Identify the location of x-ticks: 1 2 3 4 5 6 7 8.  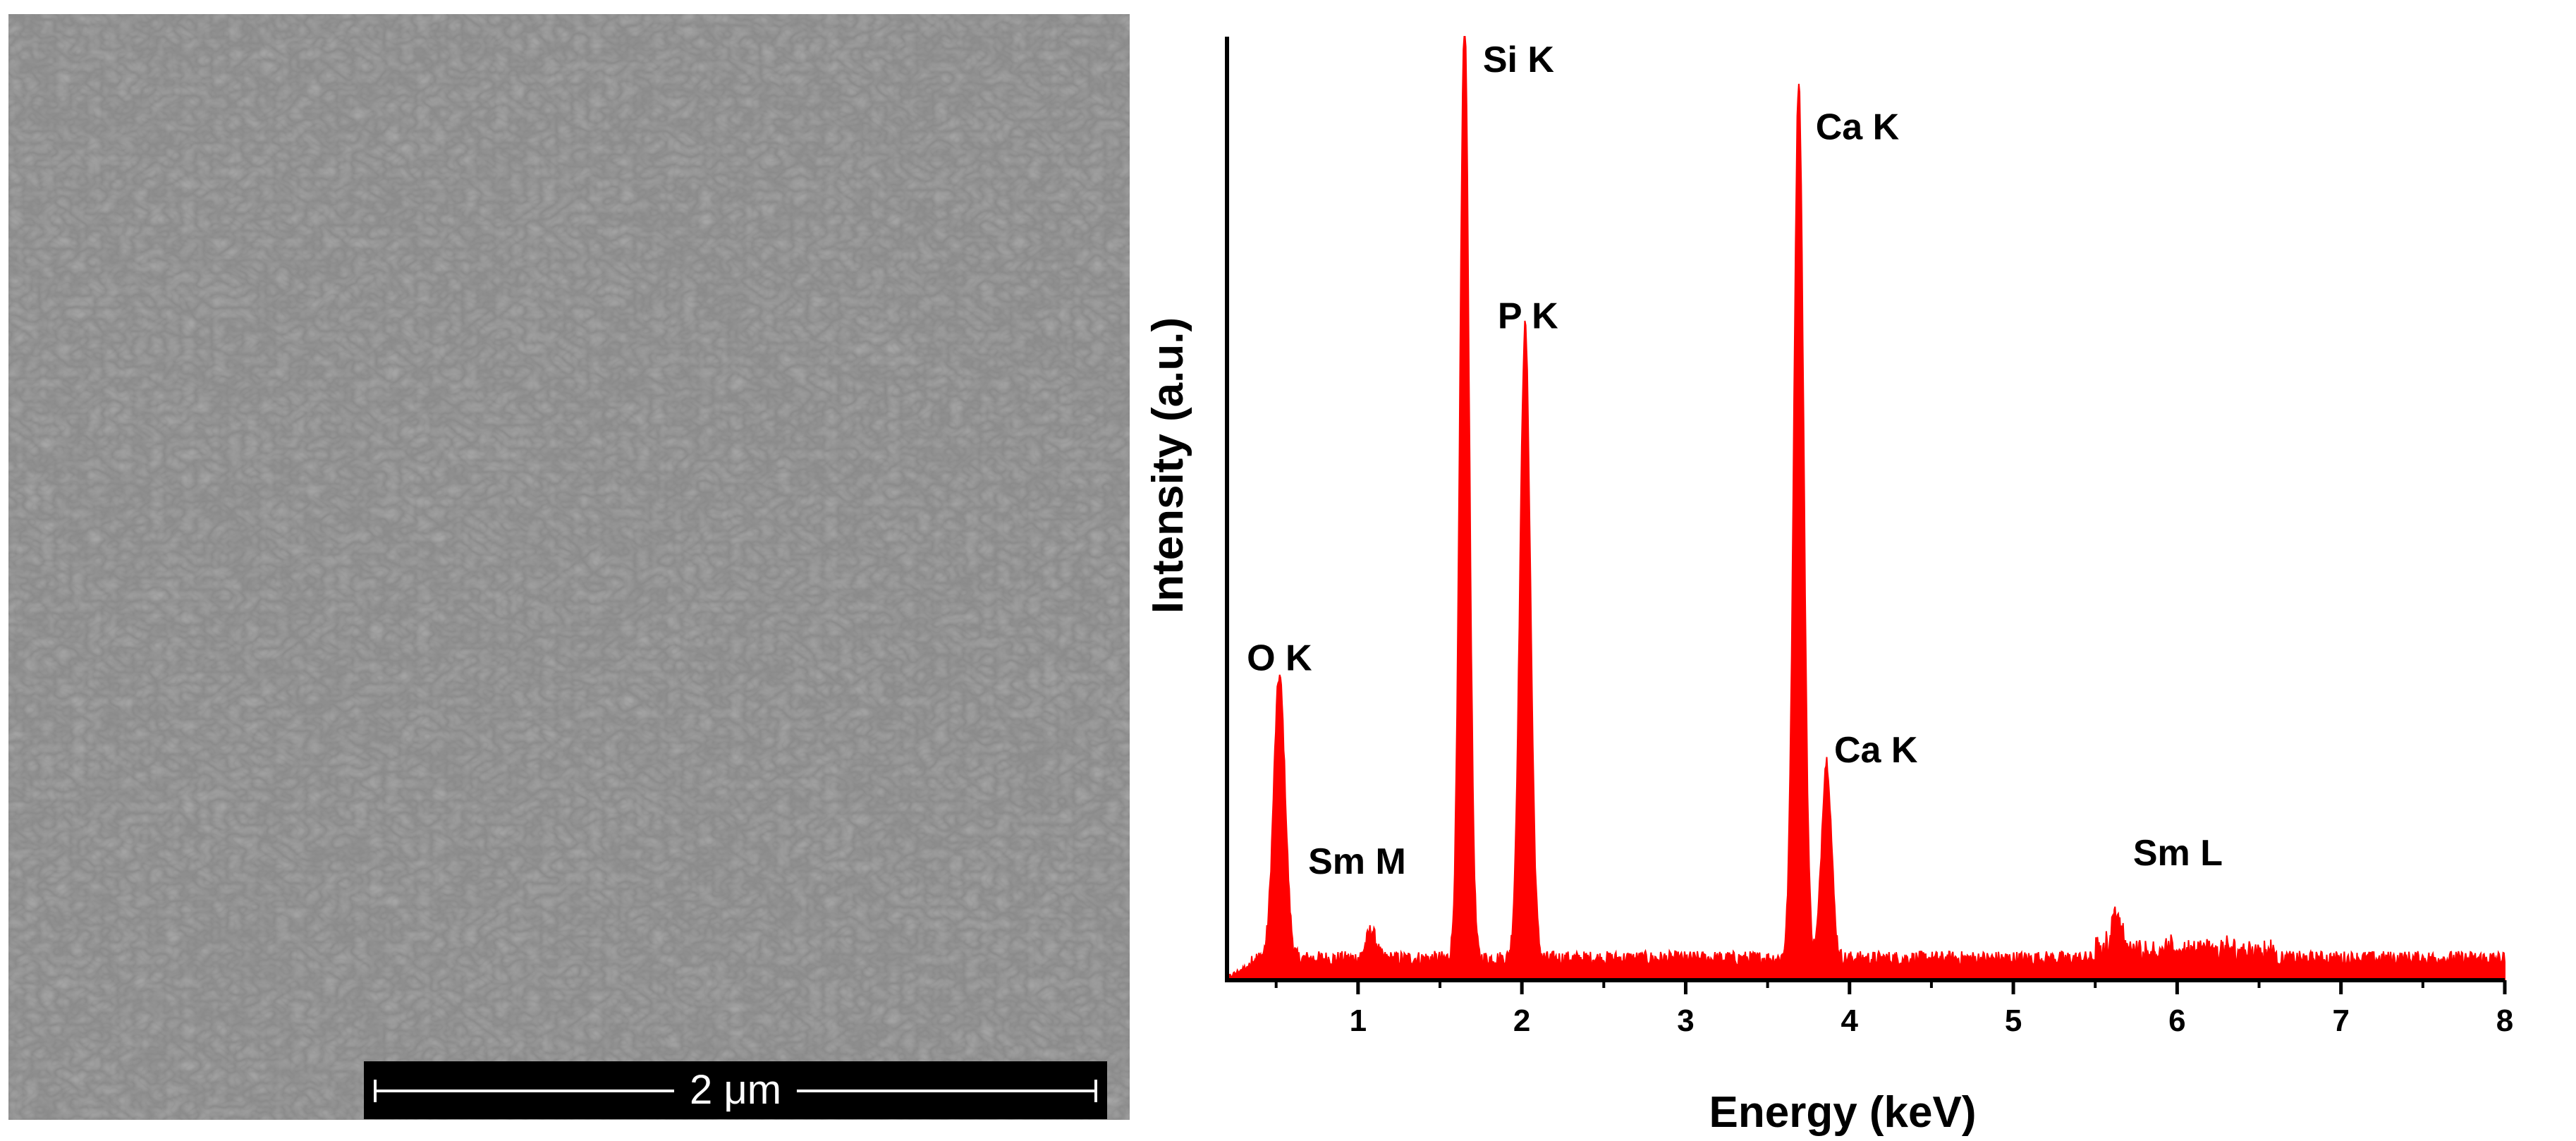
(1894, 1009).